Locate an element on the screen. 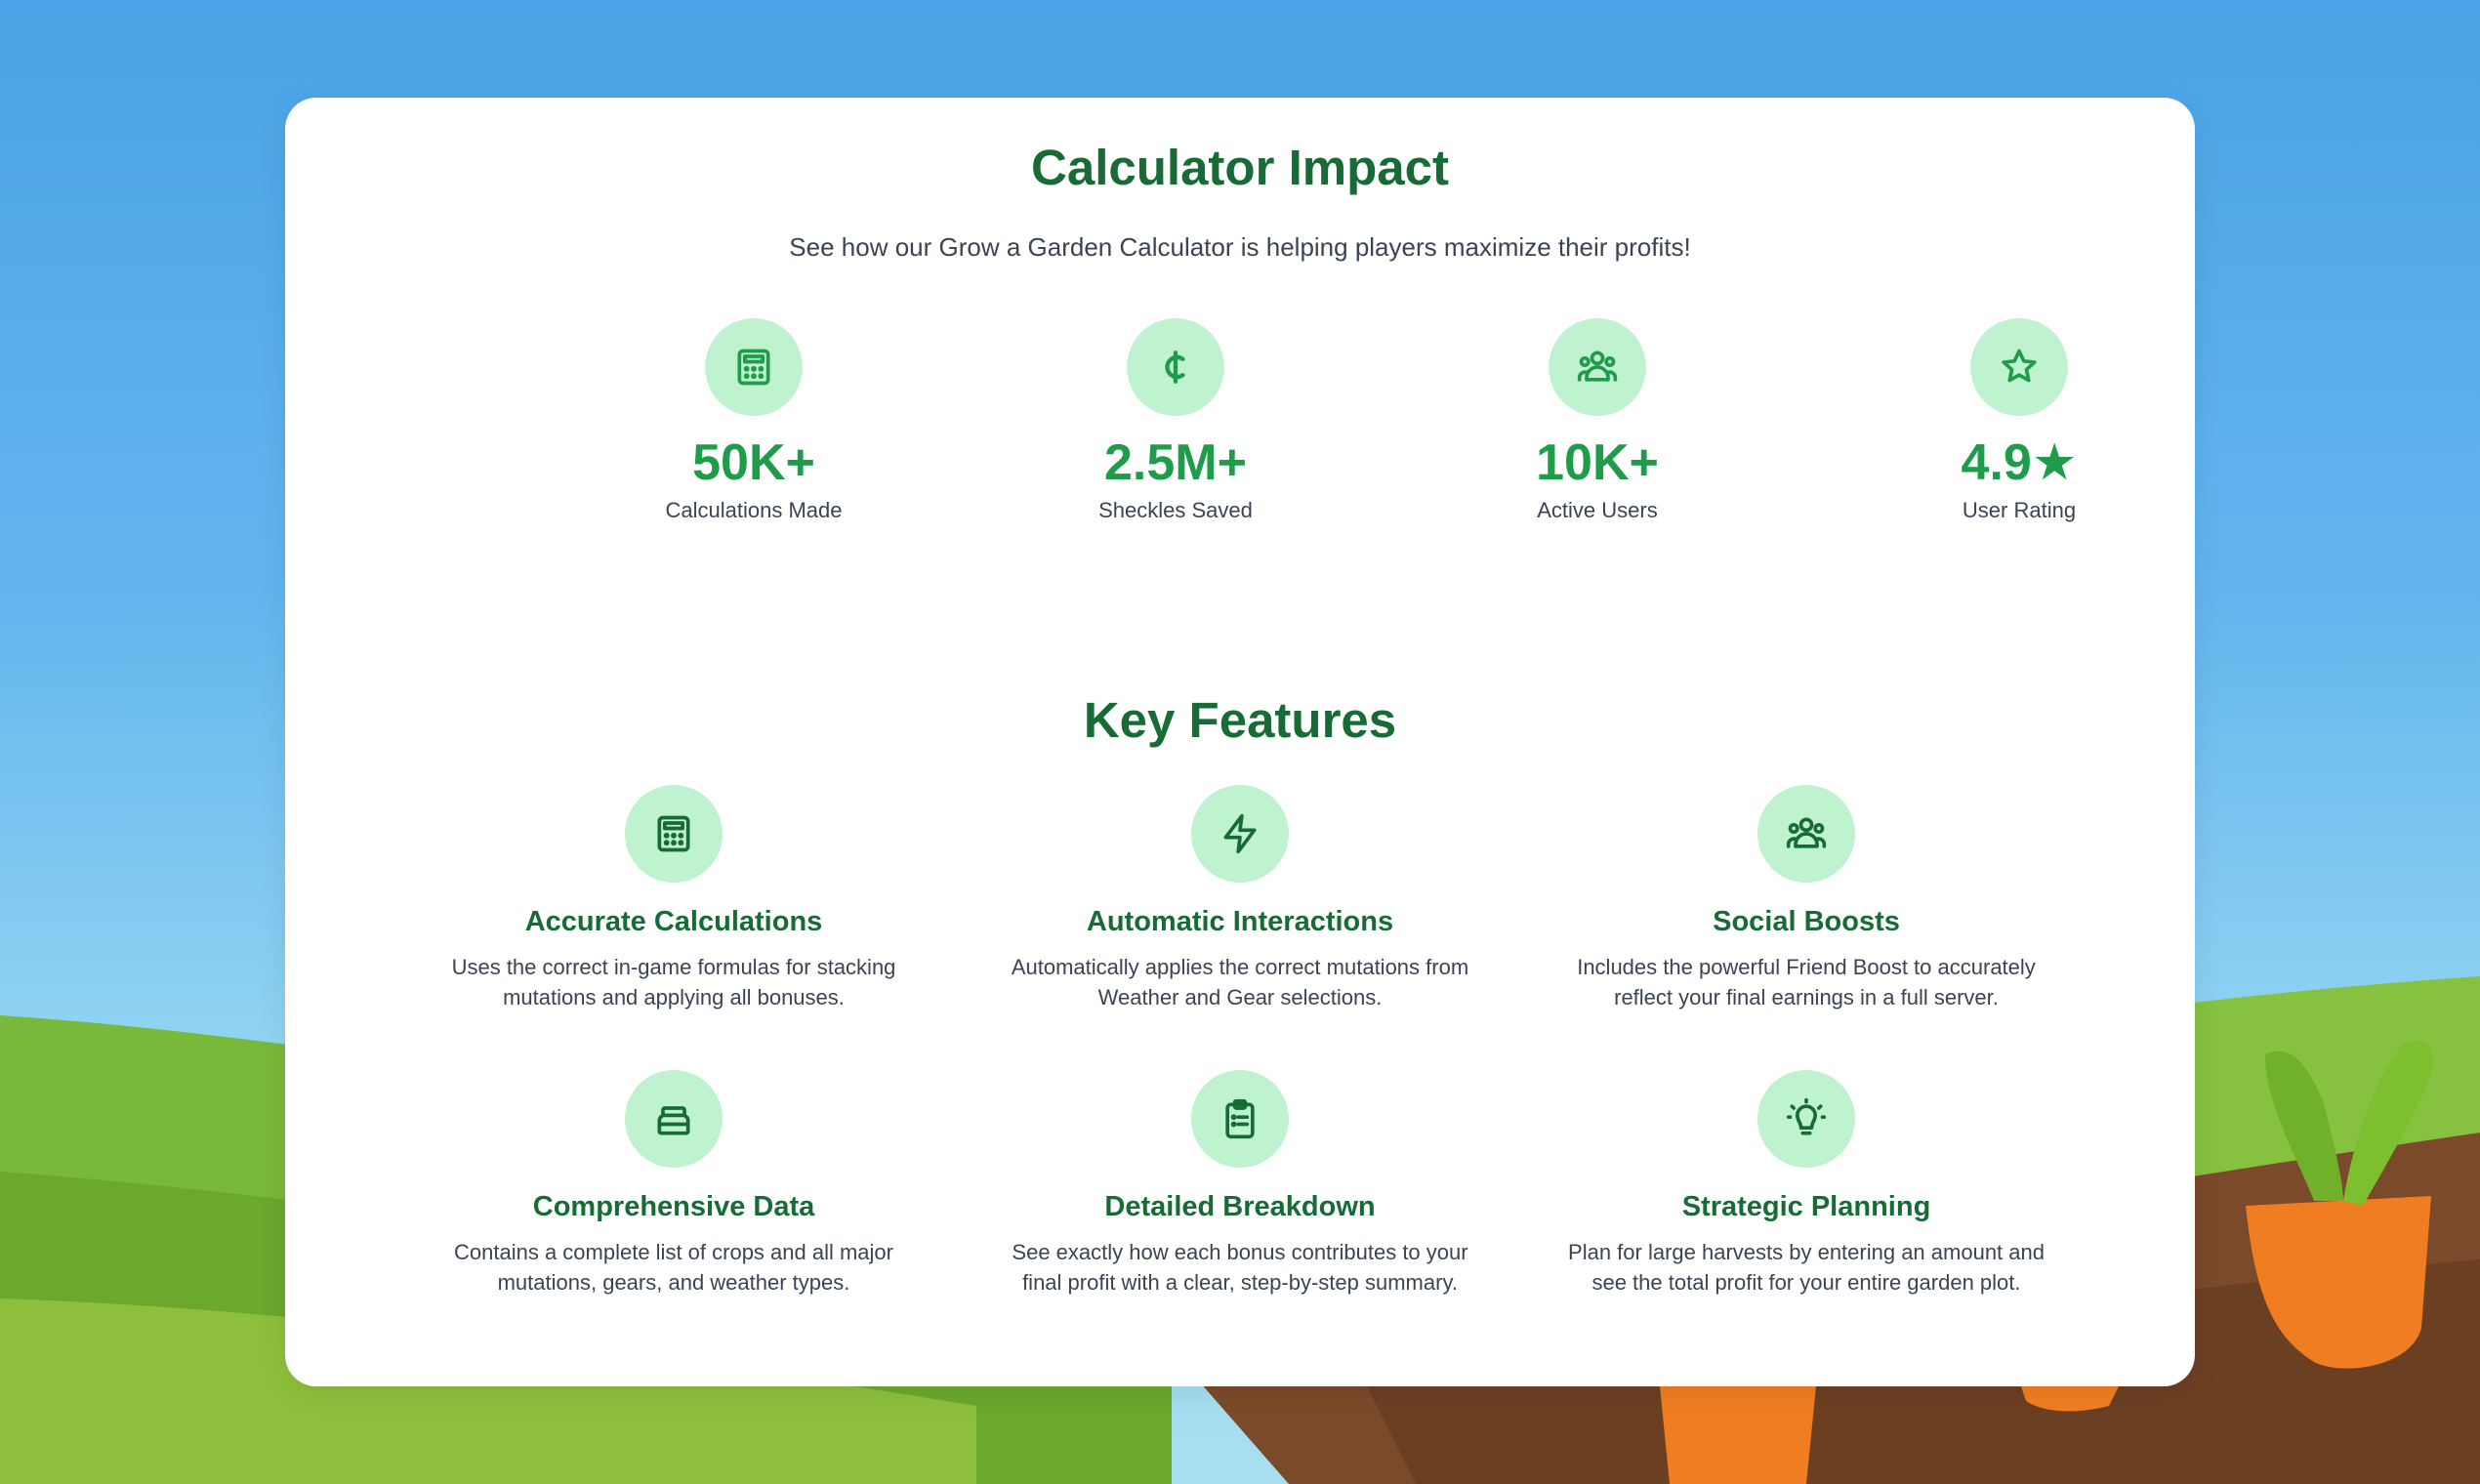 This screenshot has width=2480, height=1484. stat-rating: 4.9★ User Rating is located at coordinates (2019, 421).